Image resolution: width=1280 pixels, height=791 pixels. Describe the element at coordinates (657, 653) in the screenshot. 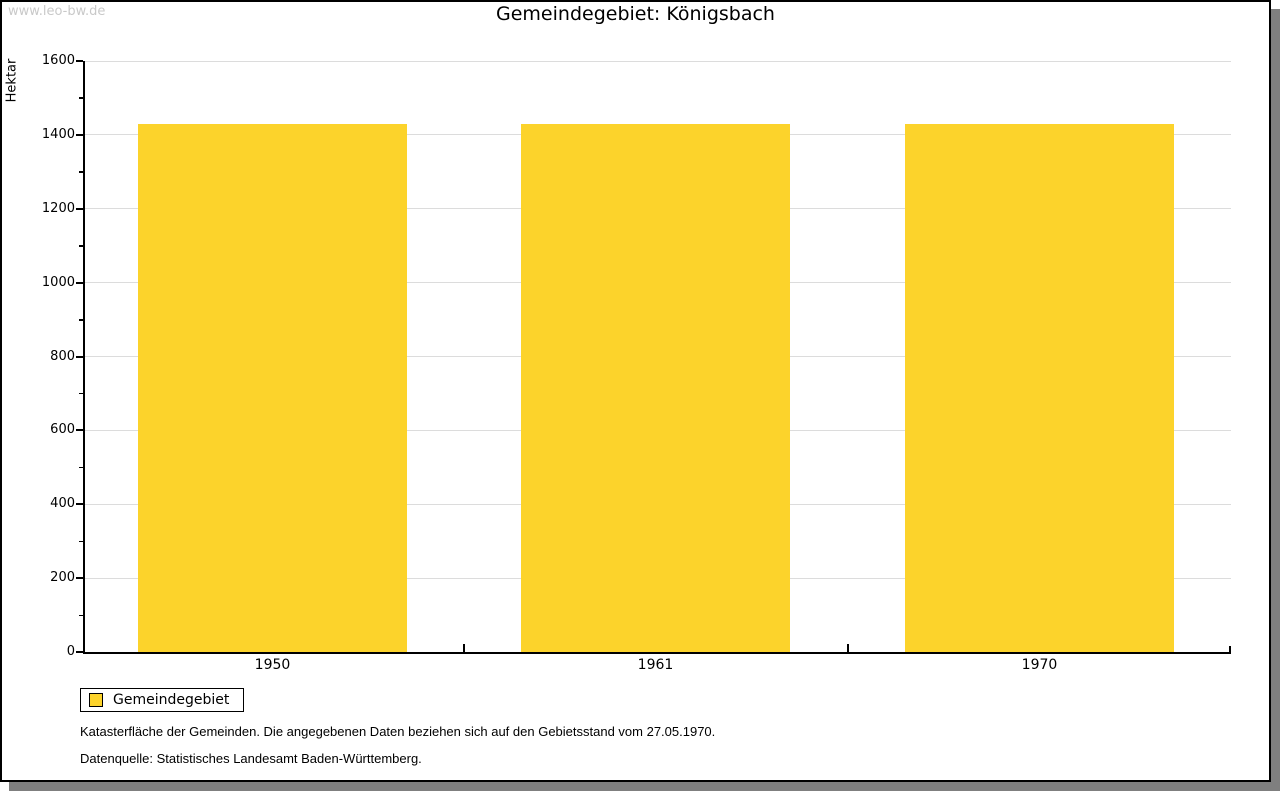

I see `x-axis-line` at that location.